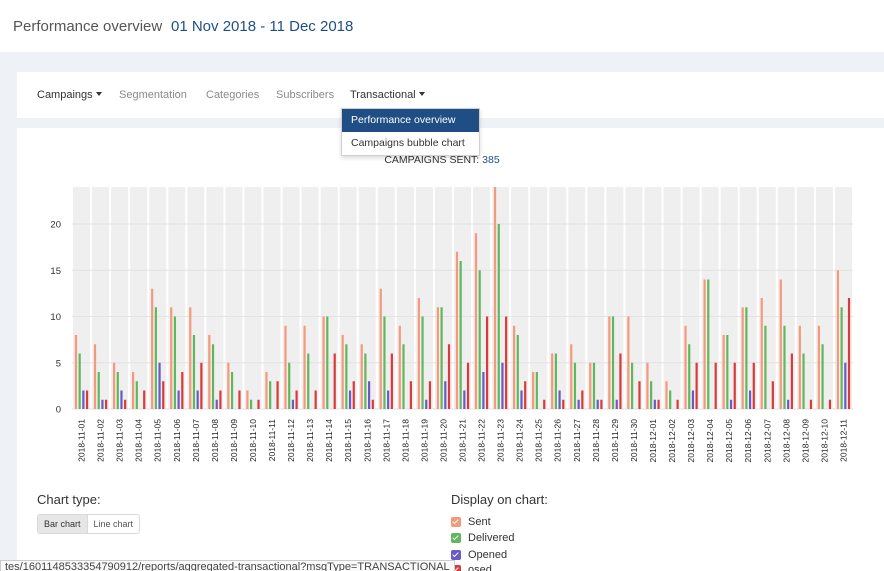 The image size is (884, 571). What do you see at coordinates (139, 440) in the screenshot?
I see `x-tick-label: 2018-11-04` at bounding box center [139, 440].